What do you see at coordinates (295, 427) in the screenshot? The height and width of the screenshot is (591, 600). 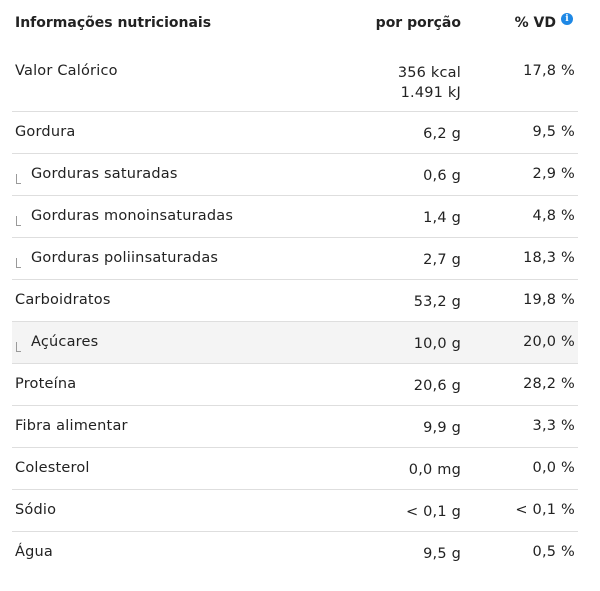 I see `table-row: Fibra alimentar 9,9 g 3,3 %` at bounding box center [295, 427].